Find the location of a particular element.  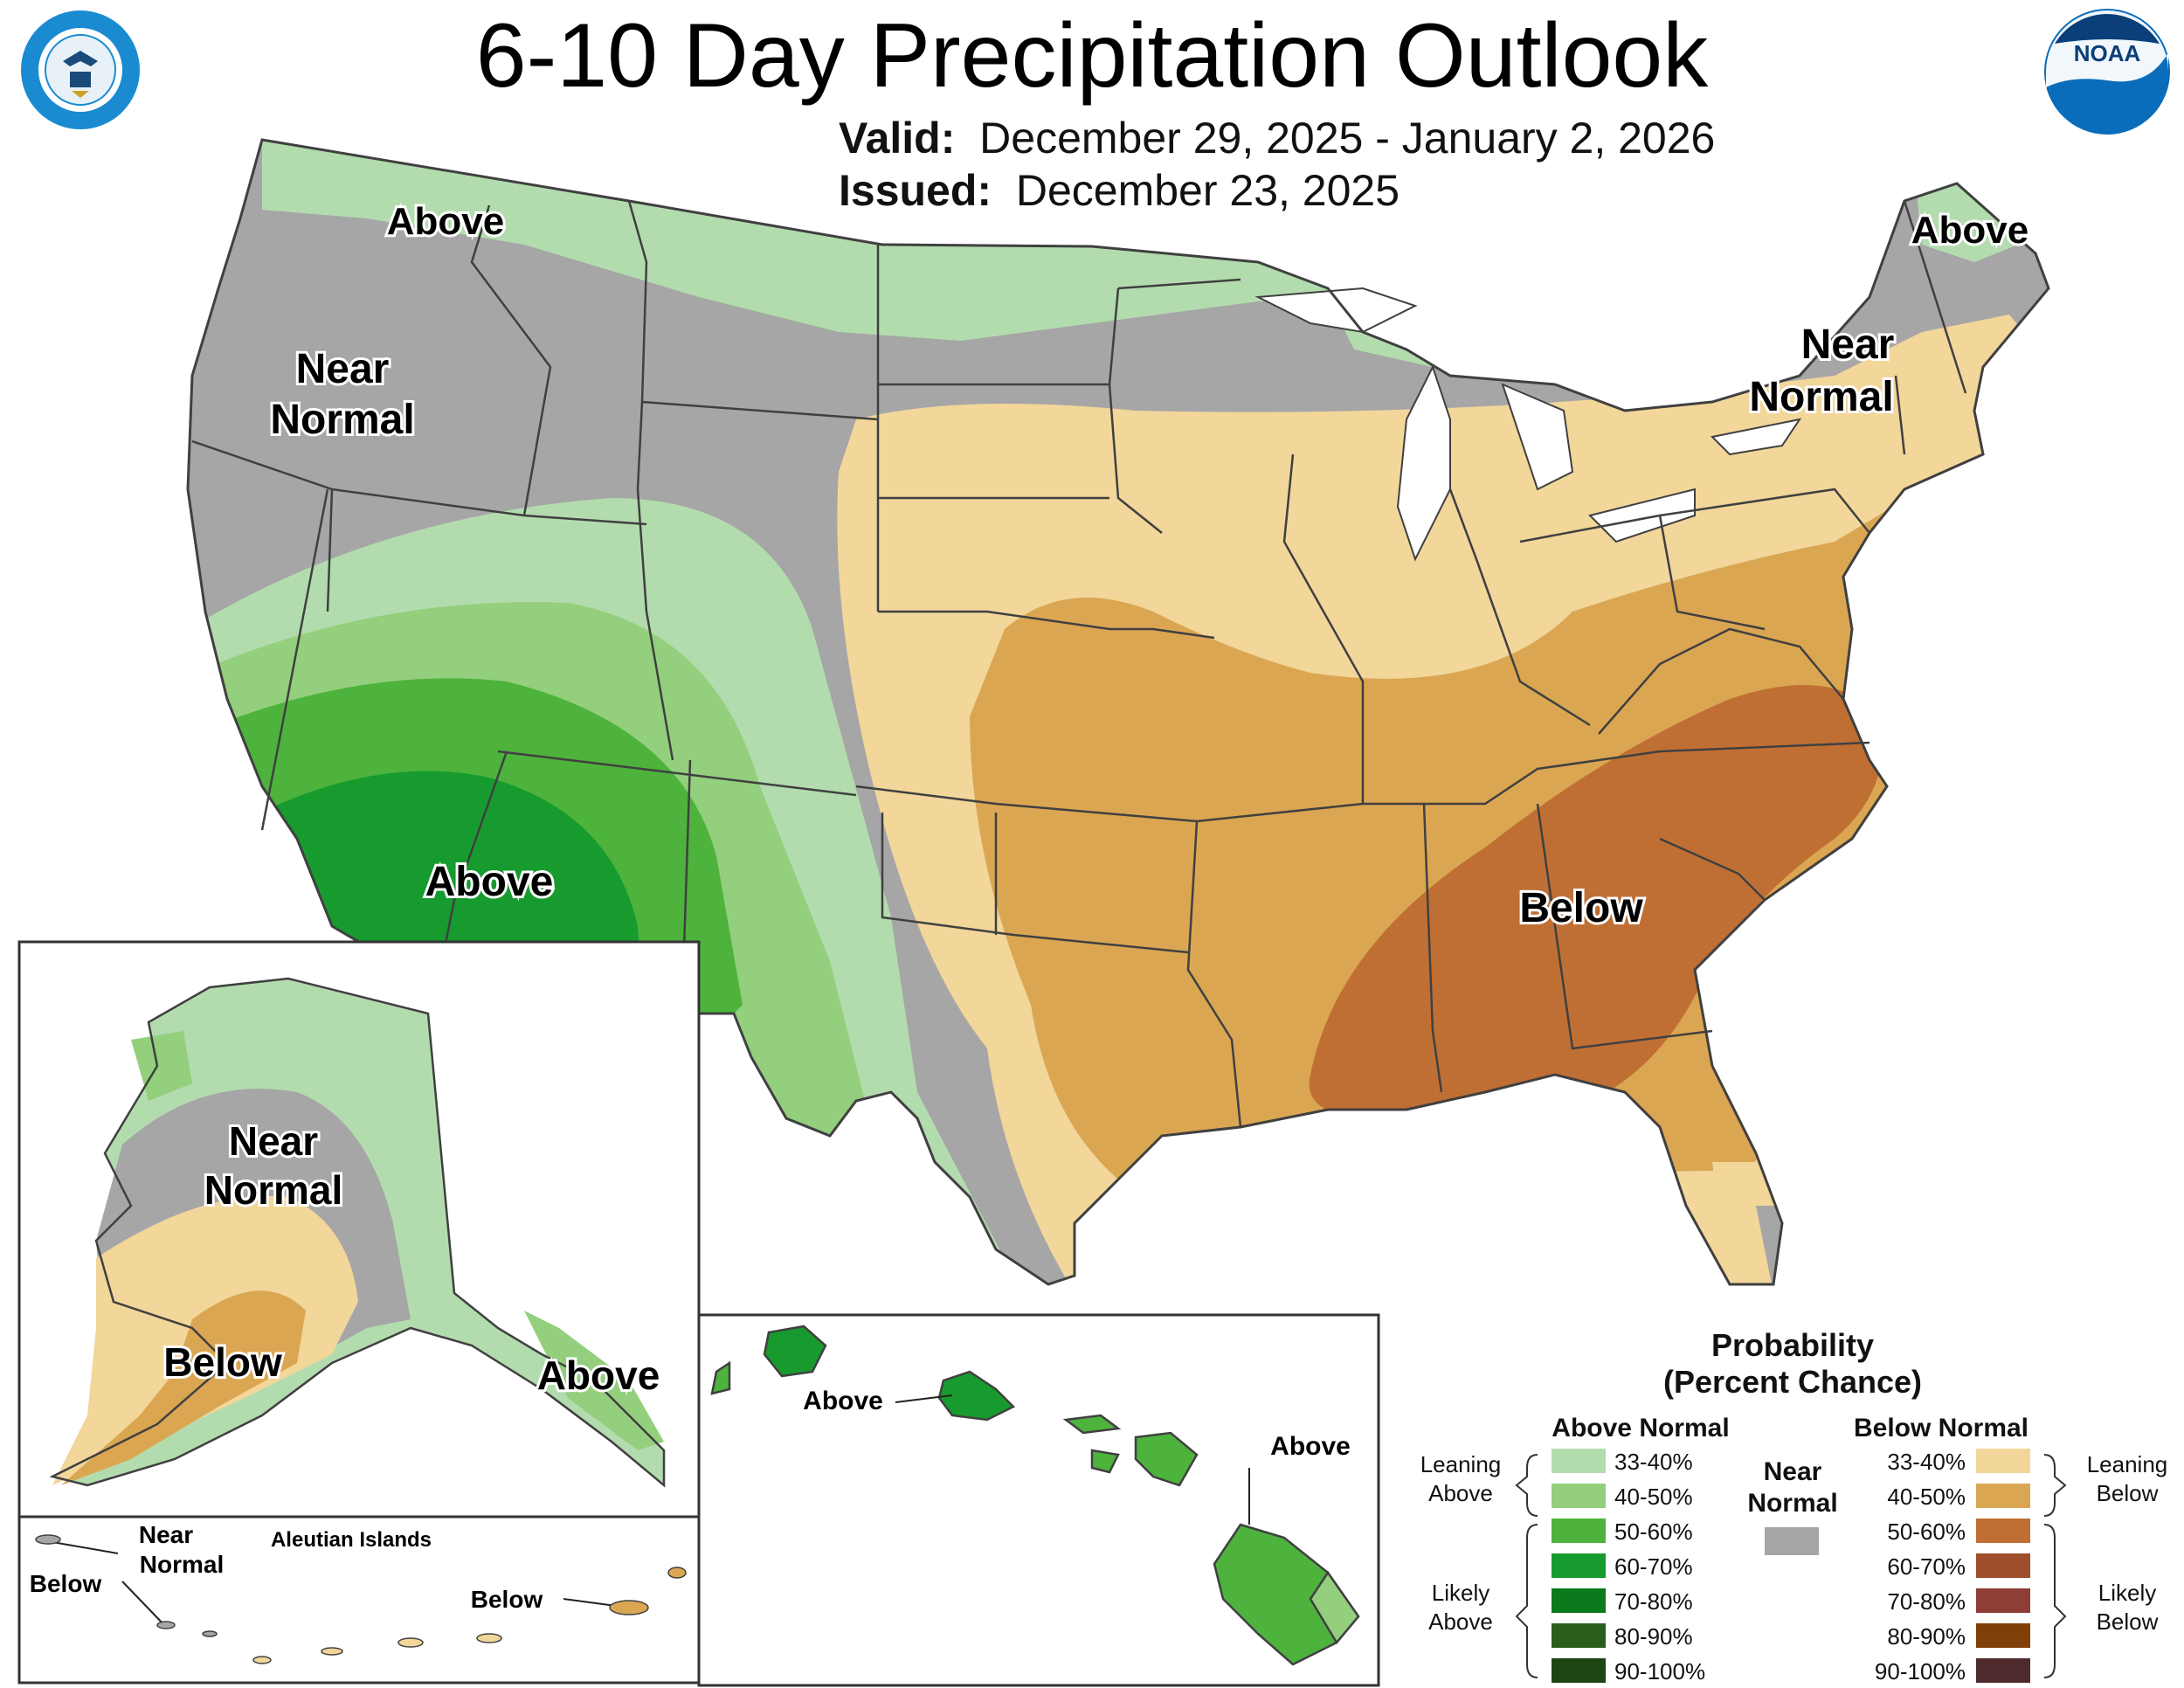

legend-below-range: 90-100% is located at coordinates (1920, 1671).